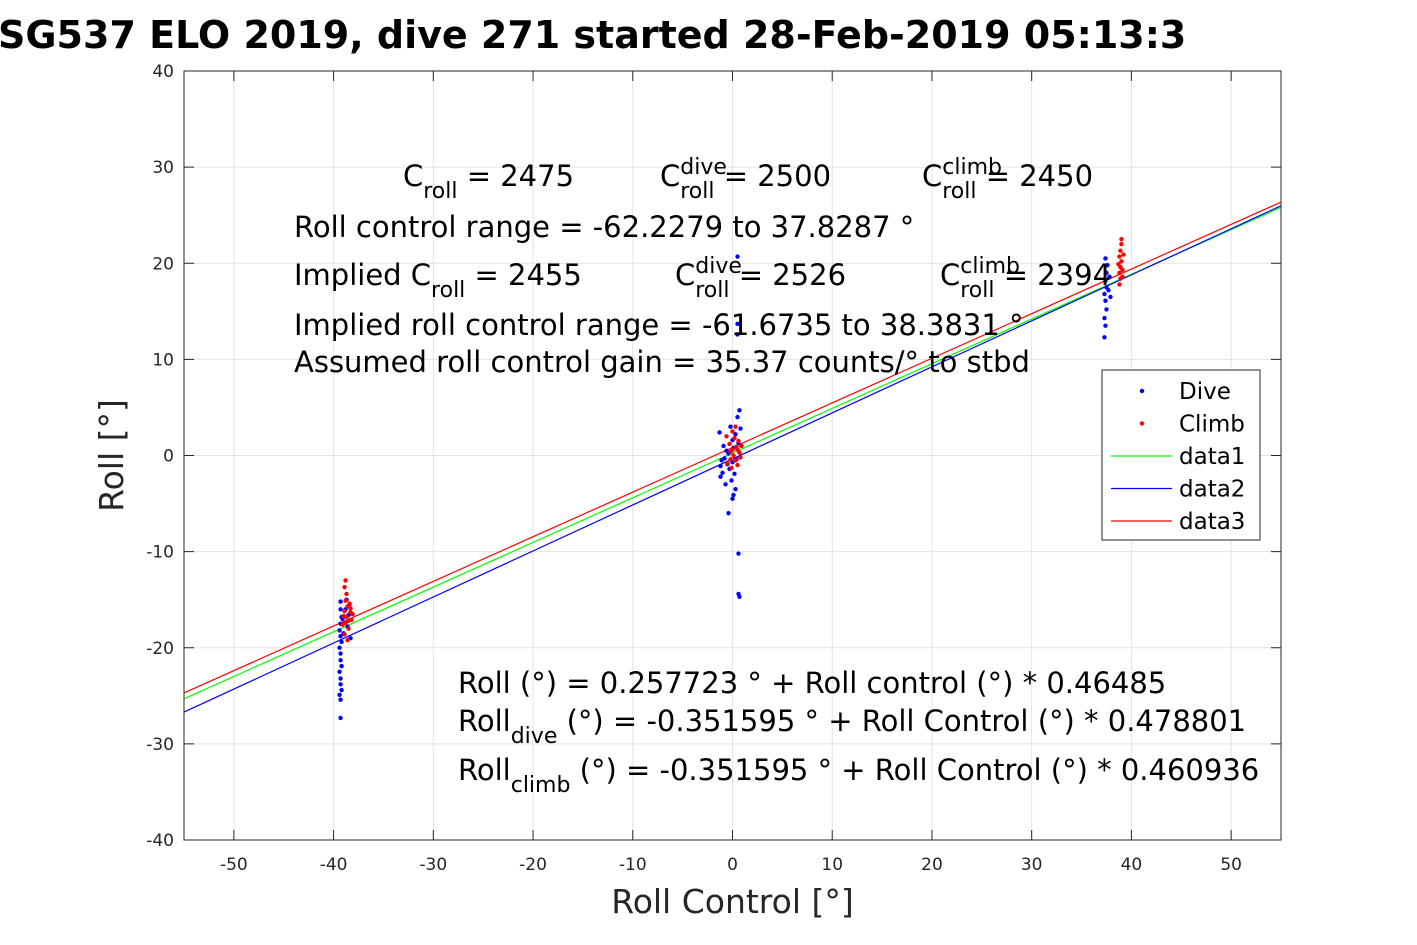 This screenshot has width=1417, height=945. What do you see at coordinates (1132, 865) in the screenshot?
I see `x-tick-label: 40` at bounding box center [1132, 865].